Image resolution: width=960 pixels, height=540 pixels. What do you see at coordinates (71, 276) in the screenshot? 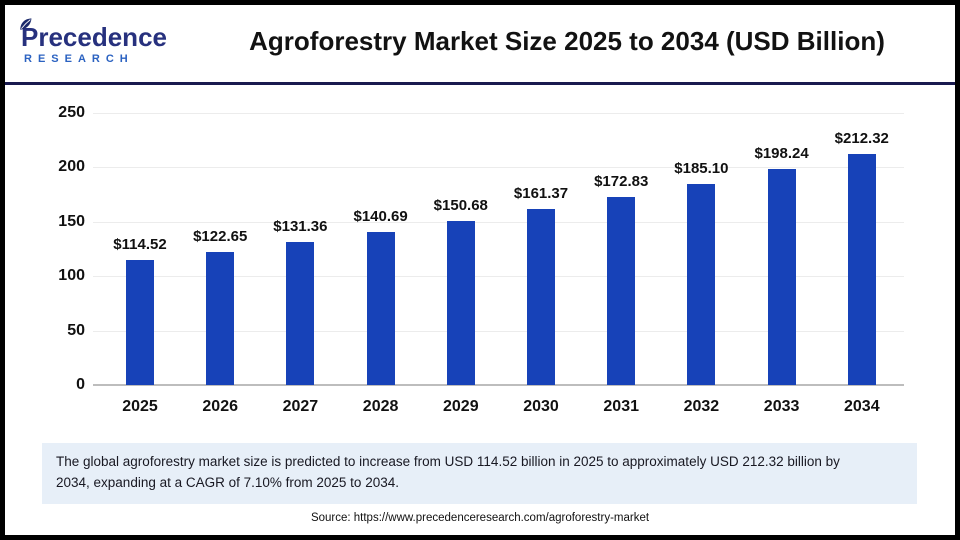
I see `y-tick-label: 100` at bounding box center [71, 276].